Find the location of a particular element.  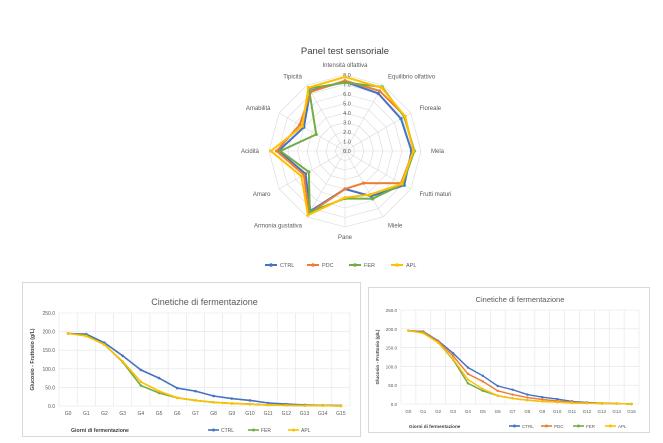

radar-tick-label: 0.0 is located at coordinates (347, 152).